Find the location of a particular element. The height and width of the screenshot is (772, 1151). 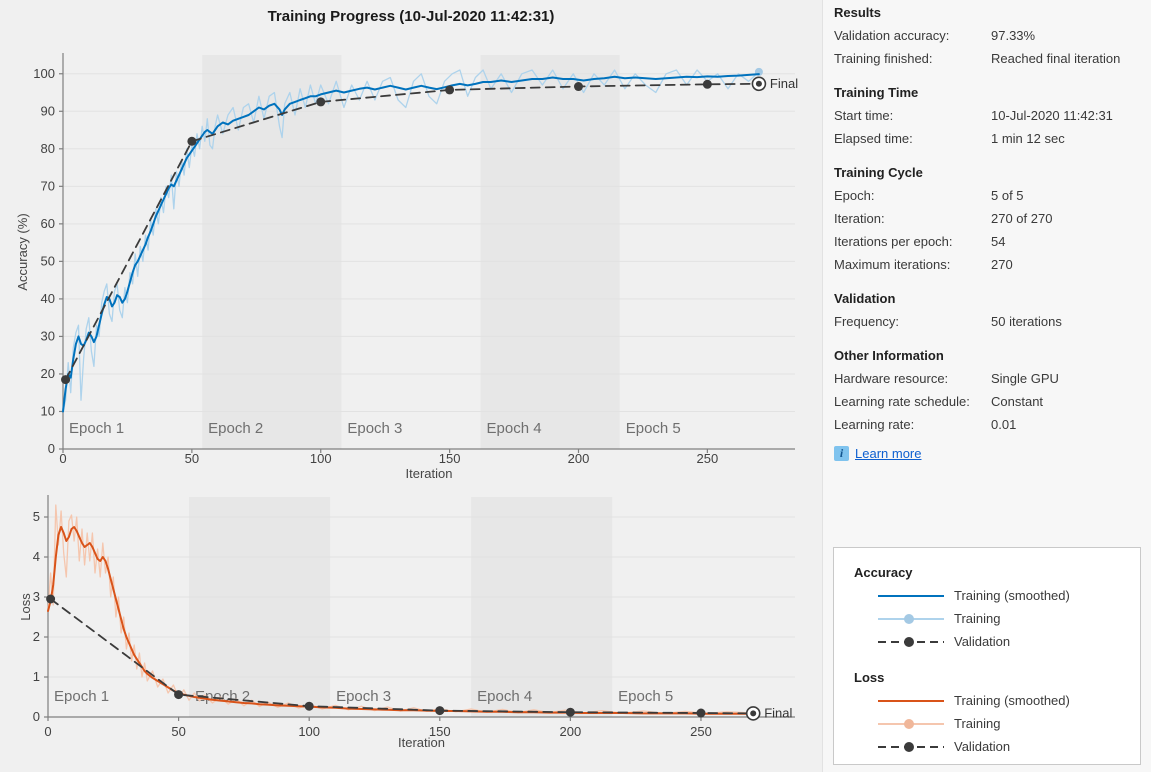

learn-more-link: Learn more is located at coordinates (888, 453).